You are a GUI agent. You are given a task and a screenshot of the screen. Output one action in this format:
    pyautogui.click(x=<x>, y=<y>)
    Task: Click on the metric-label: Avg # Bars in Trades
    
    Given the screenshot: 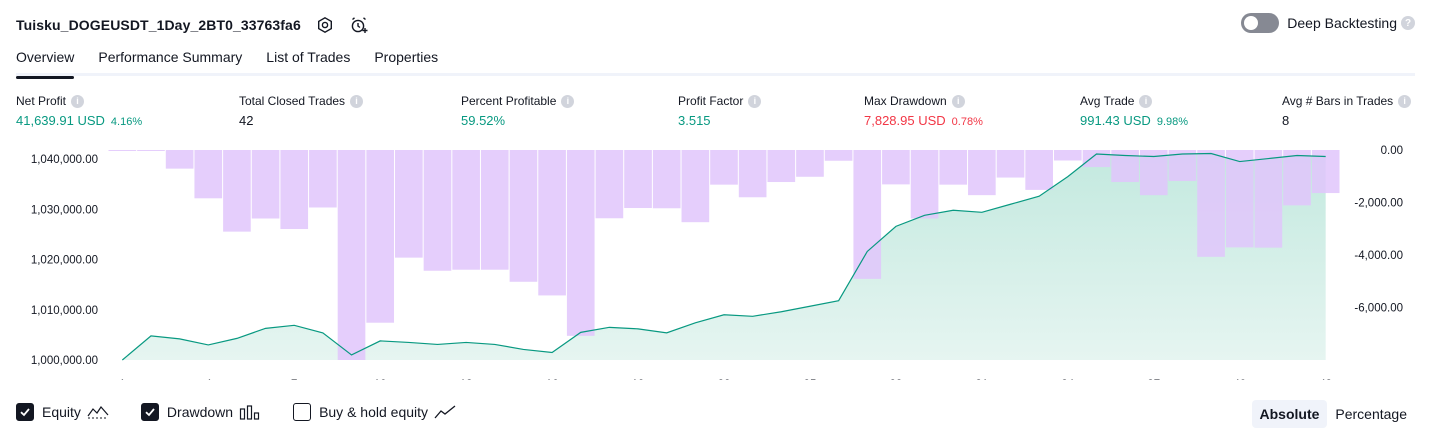 What is the action you would take?
    pyautogui.click(x=1338, y=101)
    